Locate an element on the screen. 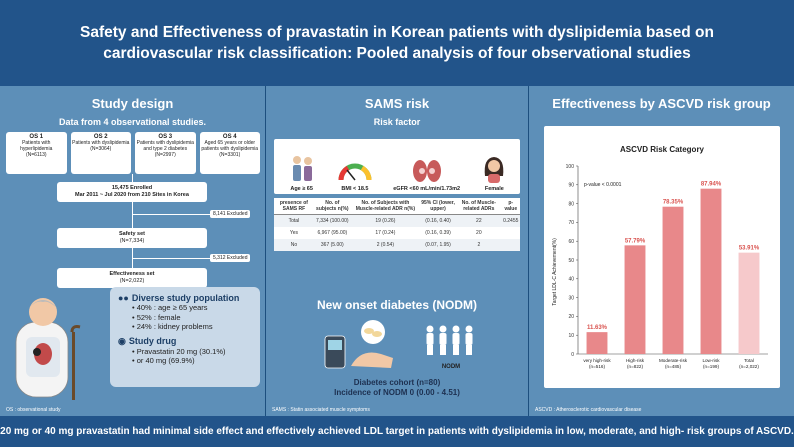 This screenshot has width=794, height=447. os-note: OS : observational study is located at coordinates (33, 410).